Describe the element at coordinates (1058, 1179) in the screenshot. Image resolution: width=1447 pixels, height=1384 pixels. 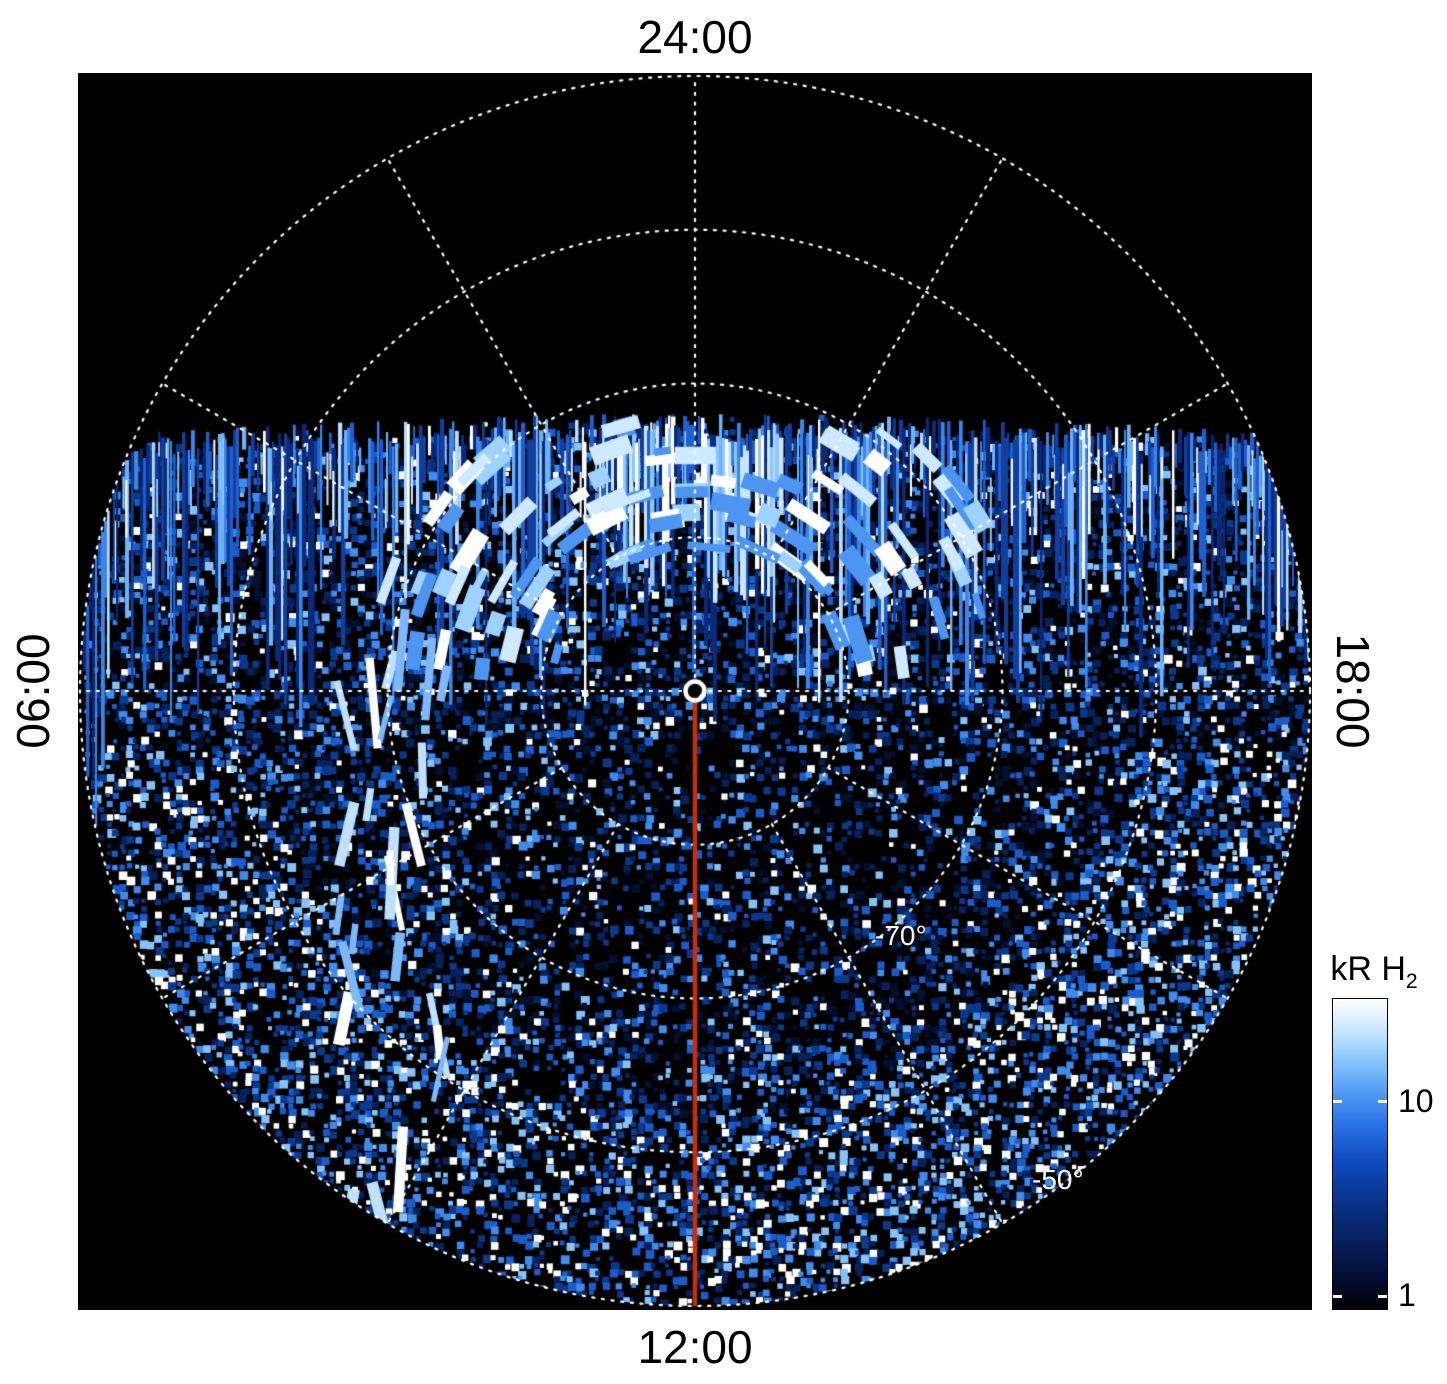
I see `latitude-ring-label-50: -50°` at that location.